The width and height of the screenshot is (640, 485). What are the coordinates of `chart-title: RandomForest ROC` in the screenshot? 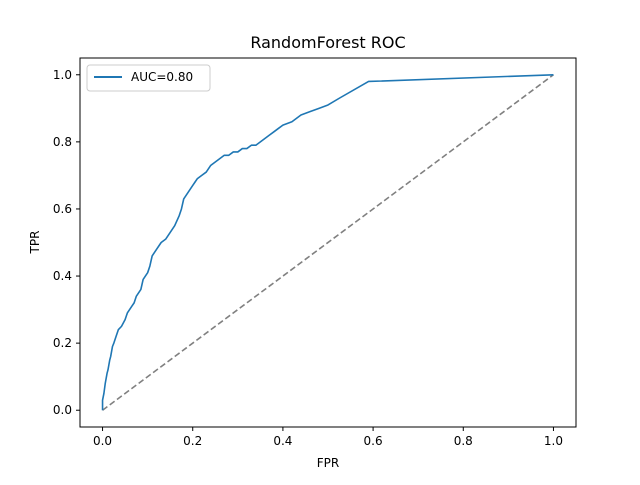 It's located at (327, 42).